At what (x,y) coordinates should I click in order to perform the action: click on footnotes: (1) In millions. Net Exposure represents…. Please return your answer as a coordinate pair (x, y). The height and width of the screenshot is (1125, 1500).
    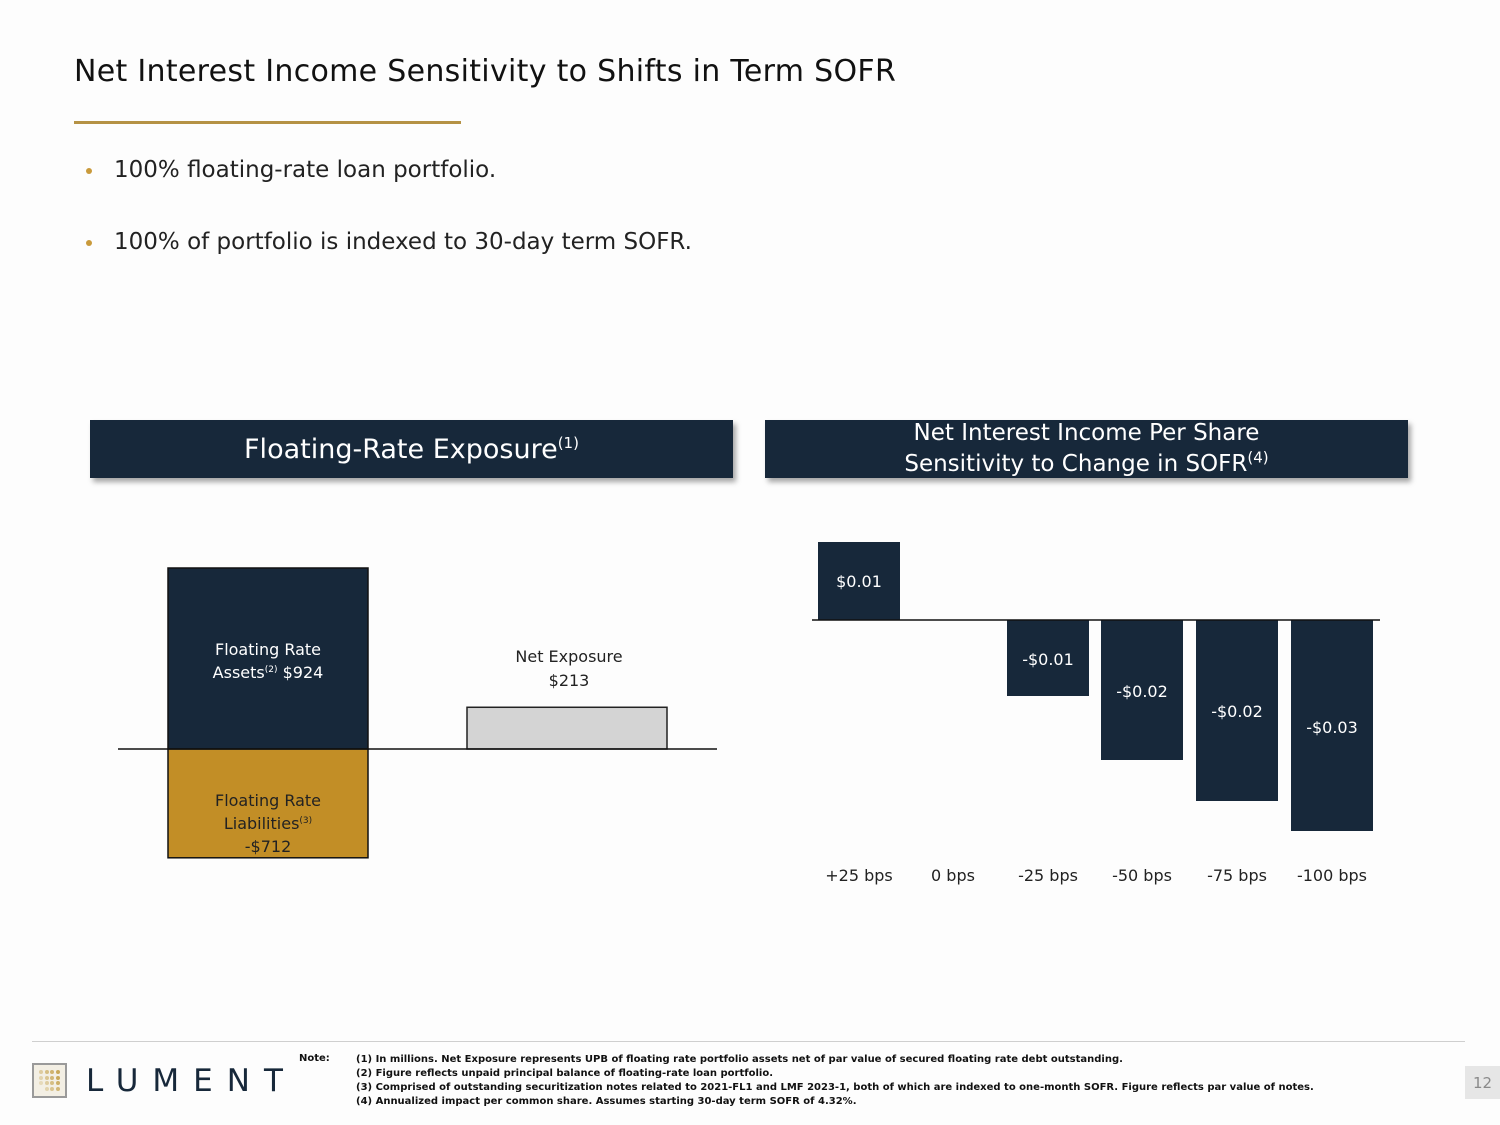
    Looking at the image, I should click on (835, 1081).